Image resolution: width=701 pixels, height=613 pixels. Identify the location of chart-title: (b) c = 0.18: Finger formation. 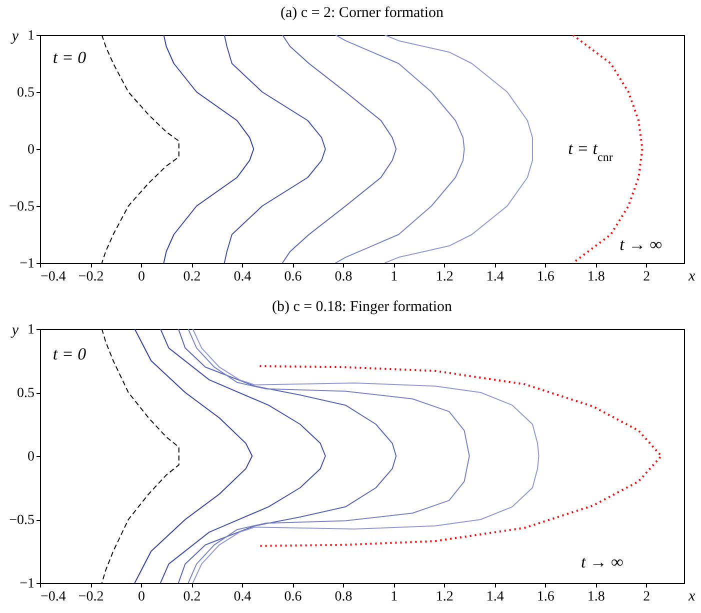
(362, 307).